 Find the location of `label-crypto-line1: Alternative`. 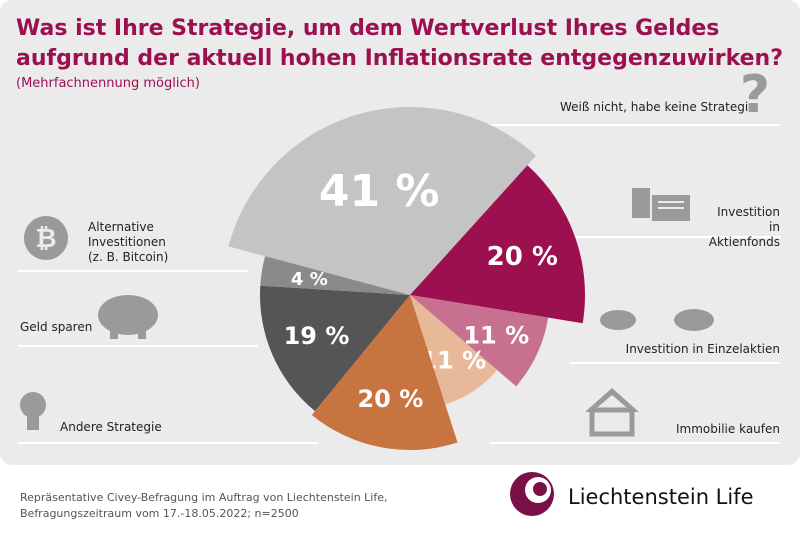

label-crypto-line1: Alternative is located at coordinates (121, 227).